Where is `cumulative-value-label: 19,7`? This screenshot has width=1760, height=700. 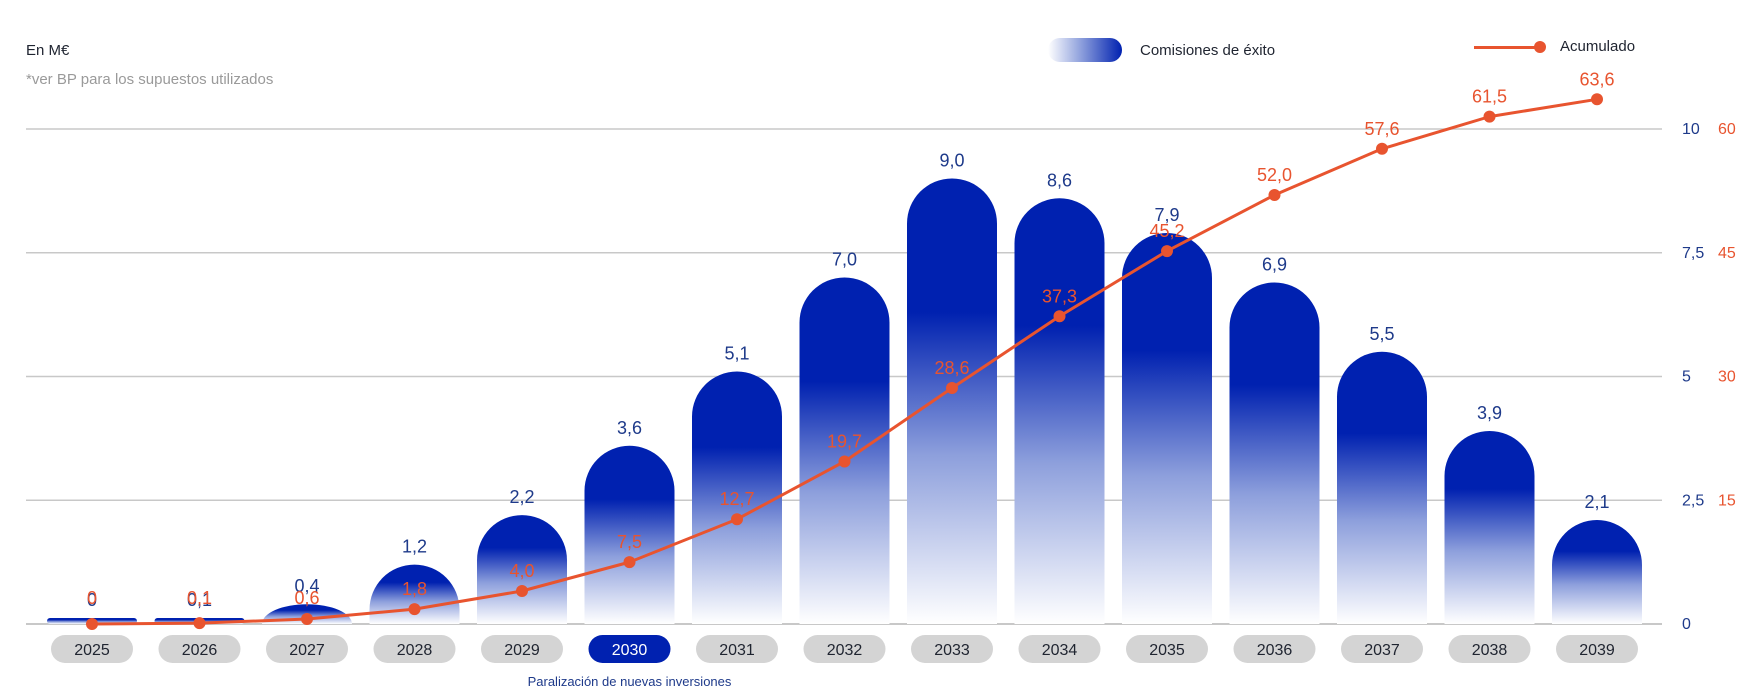
cumulative-value-label: 19,7 is located at coordinates (844, 441).